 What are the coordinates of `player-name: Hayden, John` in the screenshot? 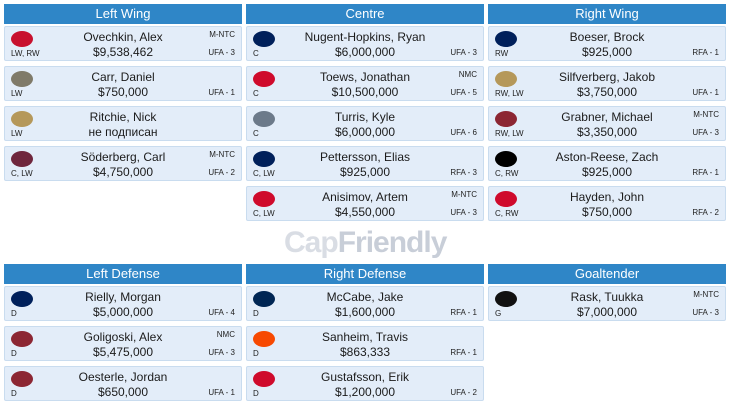 It's located at (607, 197).